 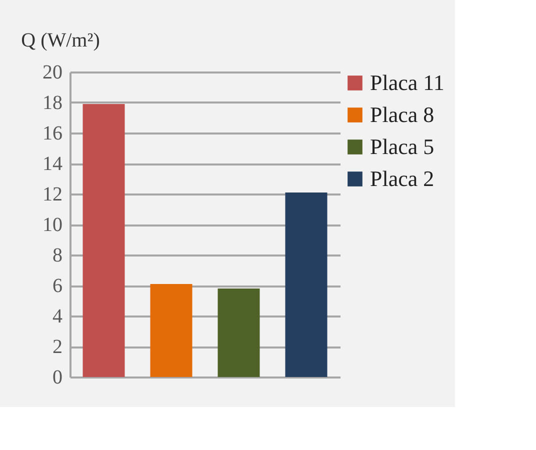 What do you see at coordinates (52, 195) in the screenshot?
I see `y-tick-label: 12` at bounding box center [52, 195].